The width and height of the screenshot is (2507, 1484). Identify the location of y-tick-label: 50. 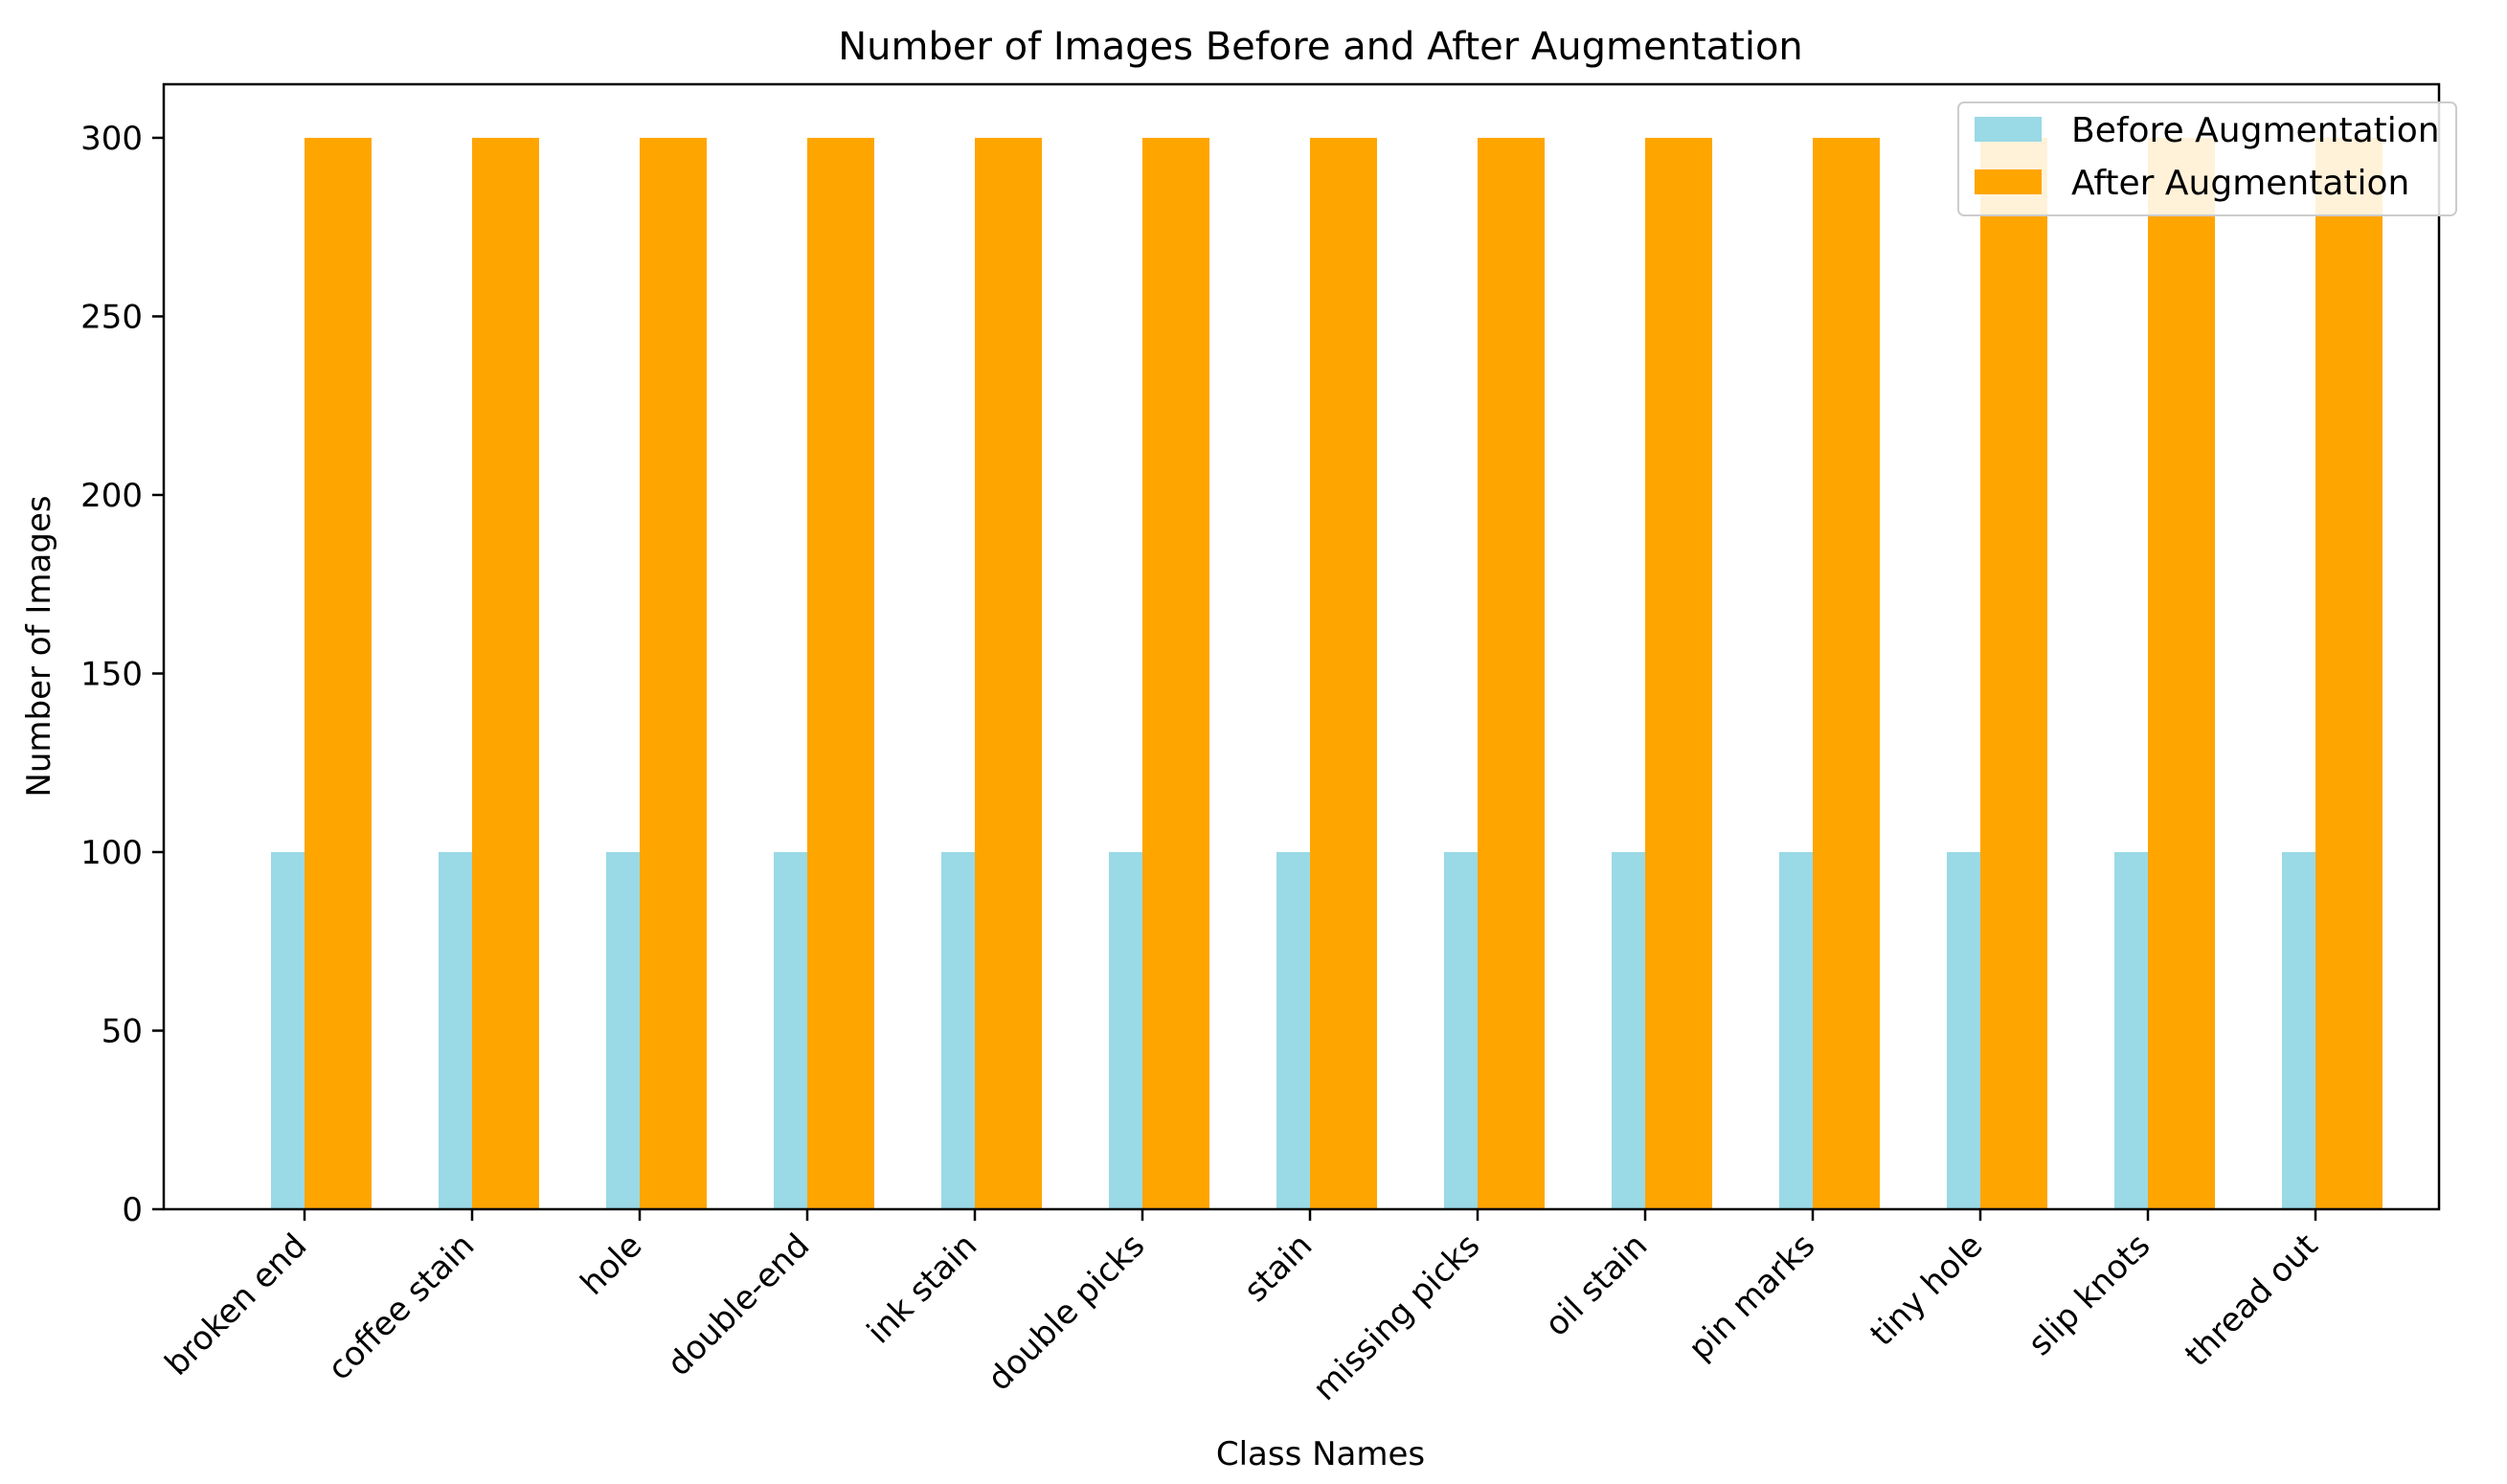
(122, 1031).